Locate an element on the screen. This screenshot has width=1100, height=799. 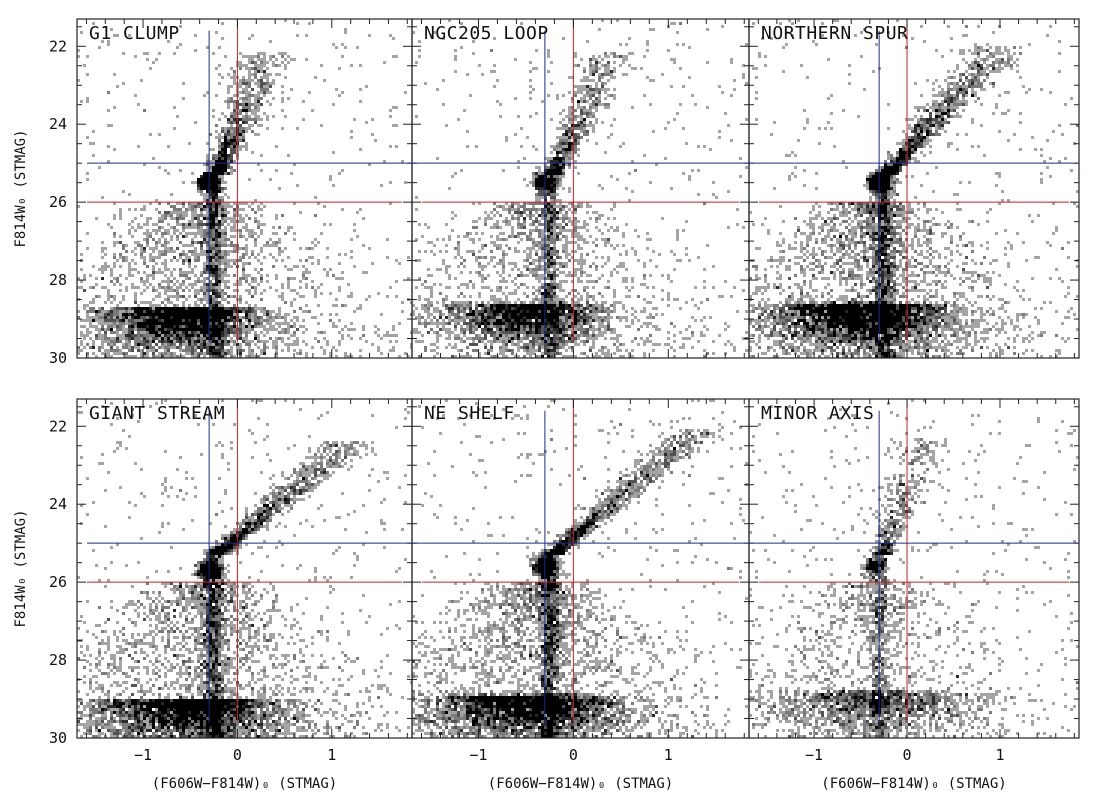
panel-title: NGC205 LOOP is located at coordinates (486, 33).